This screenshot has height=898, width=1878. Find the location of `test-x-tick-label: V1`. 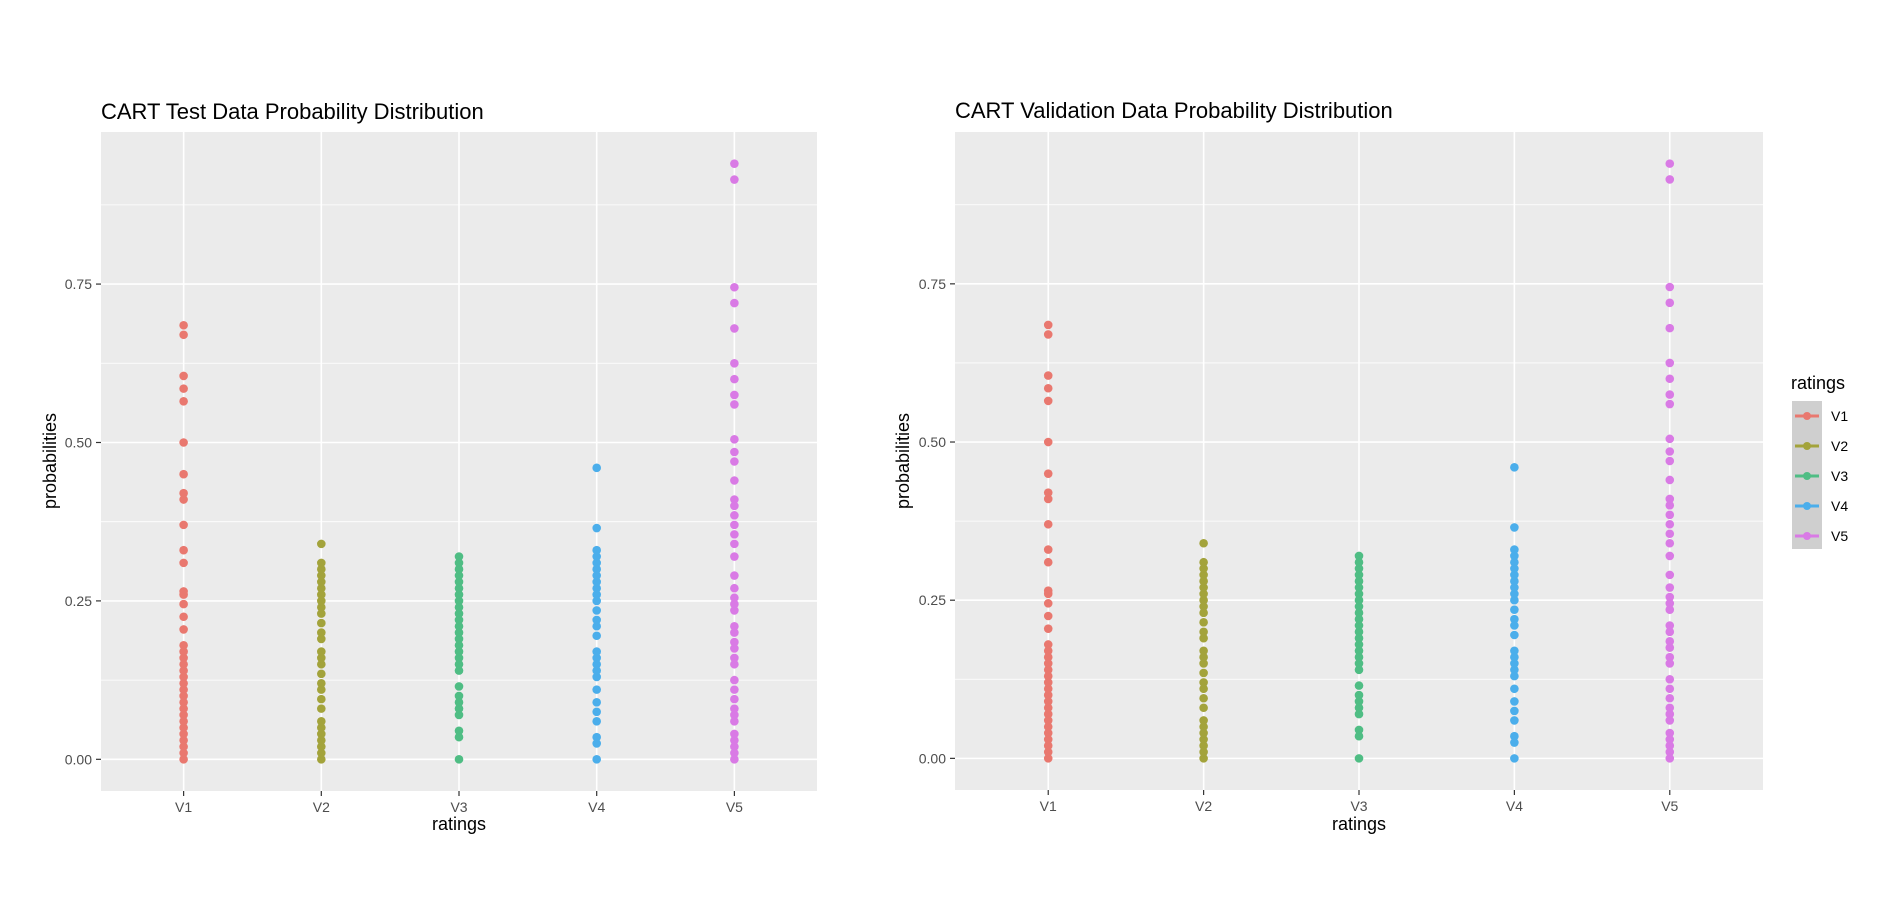

test-x-tick-label: V1 is located at coordinates (183, 807).